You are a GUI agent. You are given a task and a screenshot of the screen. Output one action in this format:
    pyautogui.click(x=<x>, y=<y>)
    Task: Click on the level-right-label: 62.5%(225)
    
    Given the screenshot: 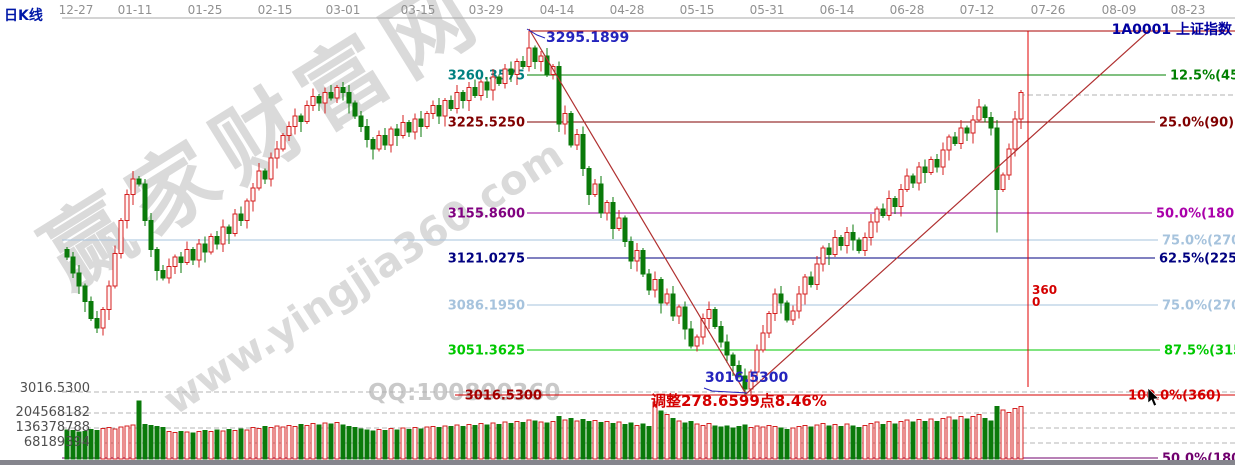 What is the action you would take?
    pyautogui.click(x=1197, y=259)
    